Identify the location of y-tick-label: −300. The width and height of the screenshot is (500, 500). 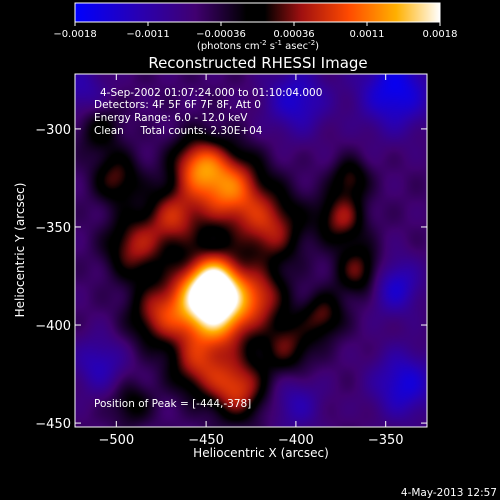
(53, 130).